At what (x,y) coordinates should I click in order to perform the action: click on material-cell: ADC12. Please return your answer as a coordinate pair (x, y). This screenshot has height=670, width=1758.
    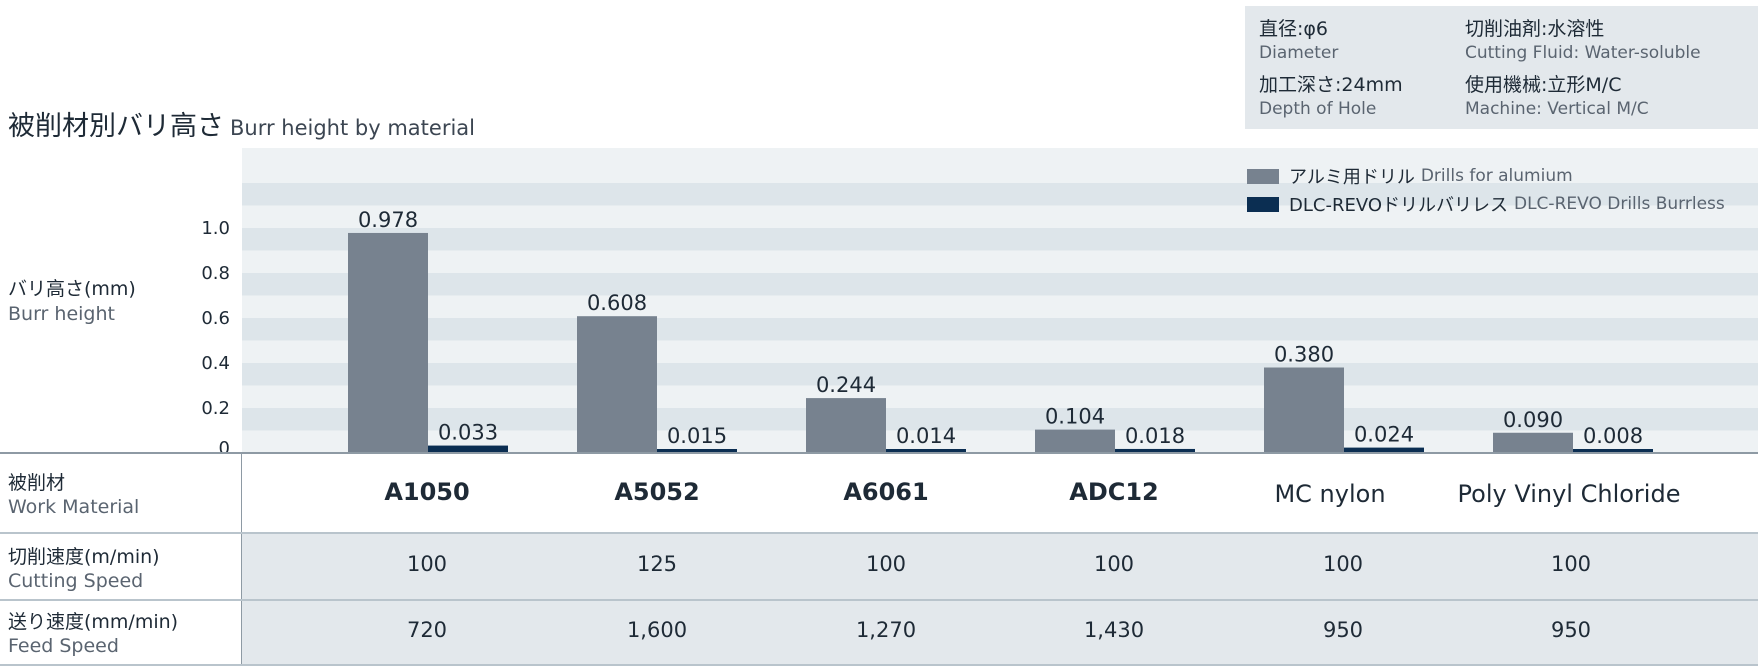
    Looking at the image, I should click on (1114, 492).